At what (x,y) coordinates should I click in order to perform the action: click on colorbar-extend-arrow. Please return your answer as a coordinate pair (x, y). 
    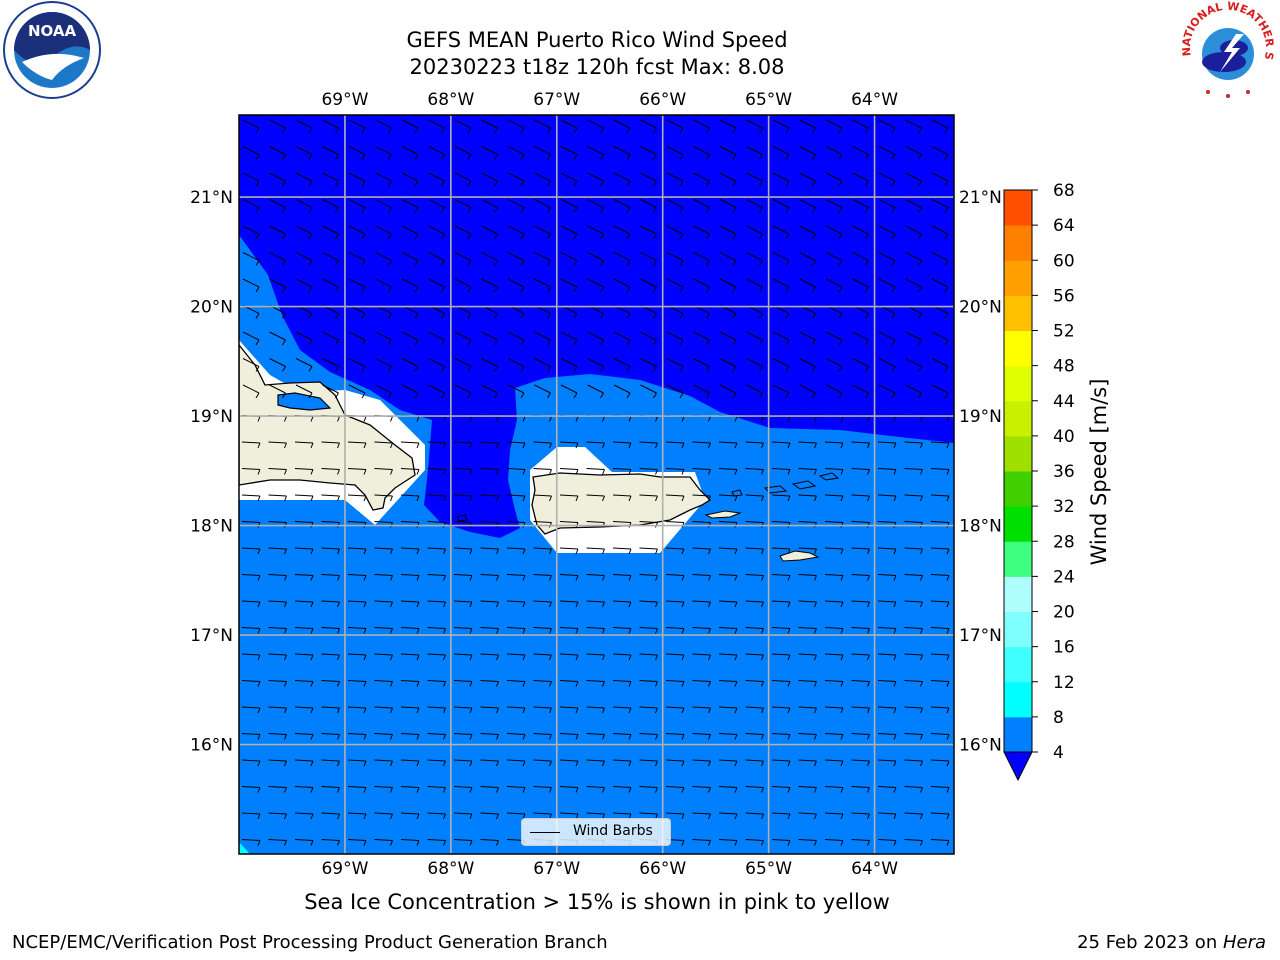
    Looking at the image, I should click on (1018, 766).